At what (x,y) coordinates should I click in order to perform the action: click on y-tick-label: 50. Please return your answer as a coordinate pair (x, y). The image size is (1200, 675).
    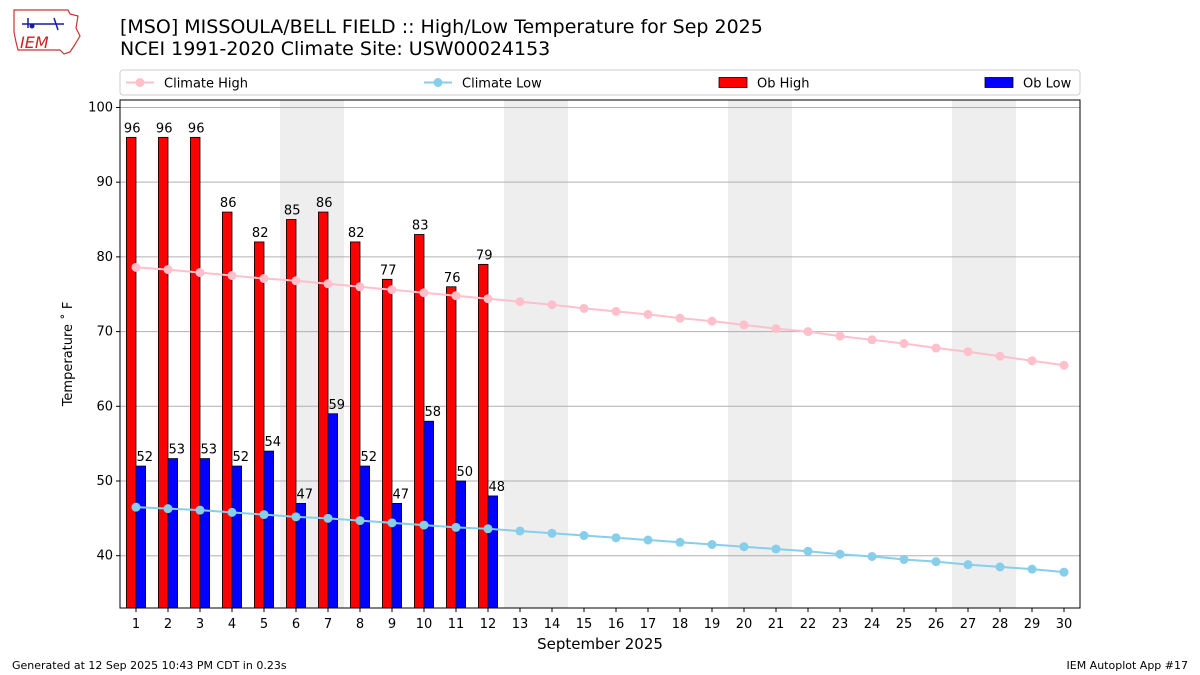
    Looking at the image, I should click on (104, 481).